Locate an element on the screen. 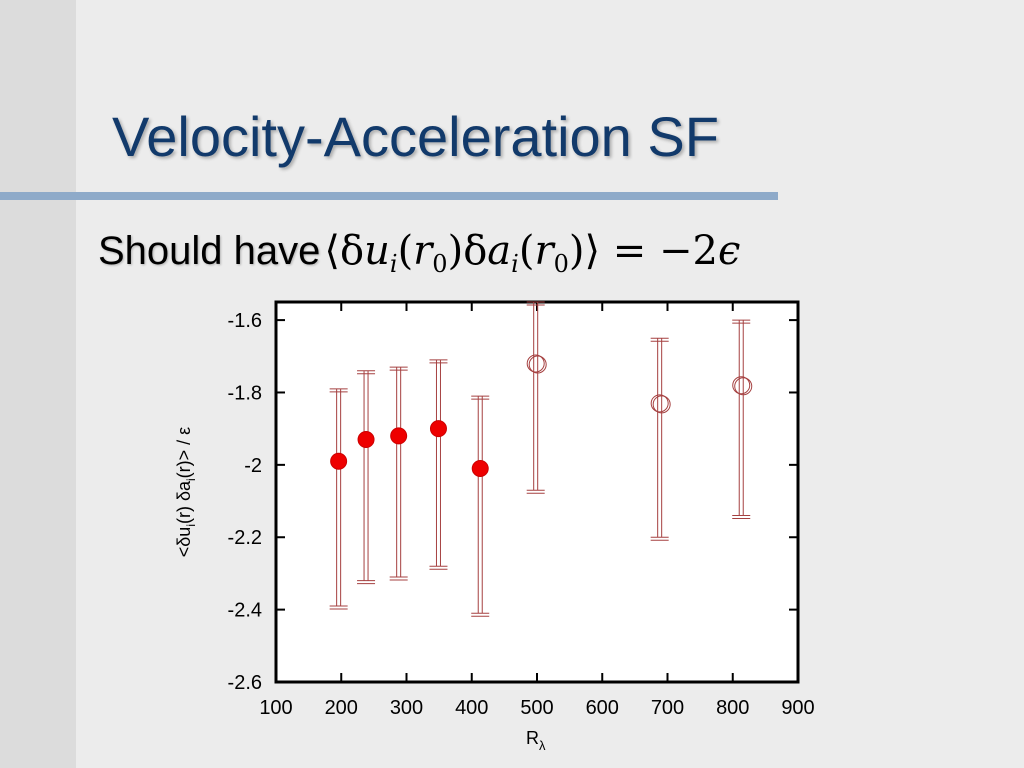 The width and height of the screenshot is (1024, 768). eq-langle: ⟨ is located at coordinates (332, 251).